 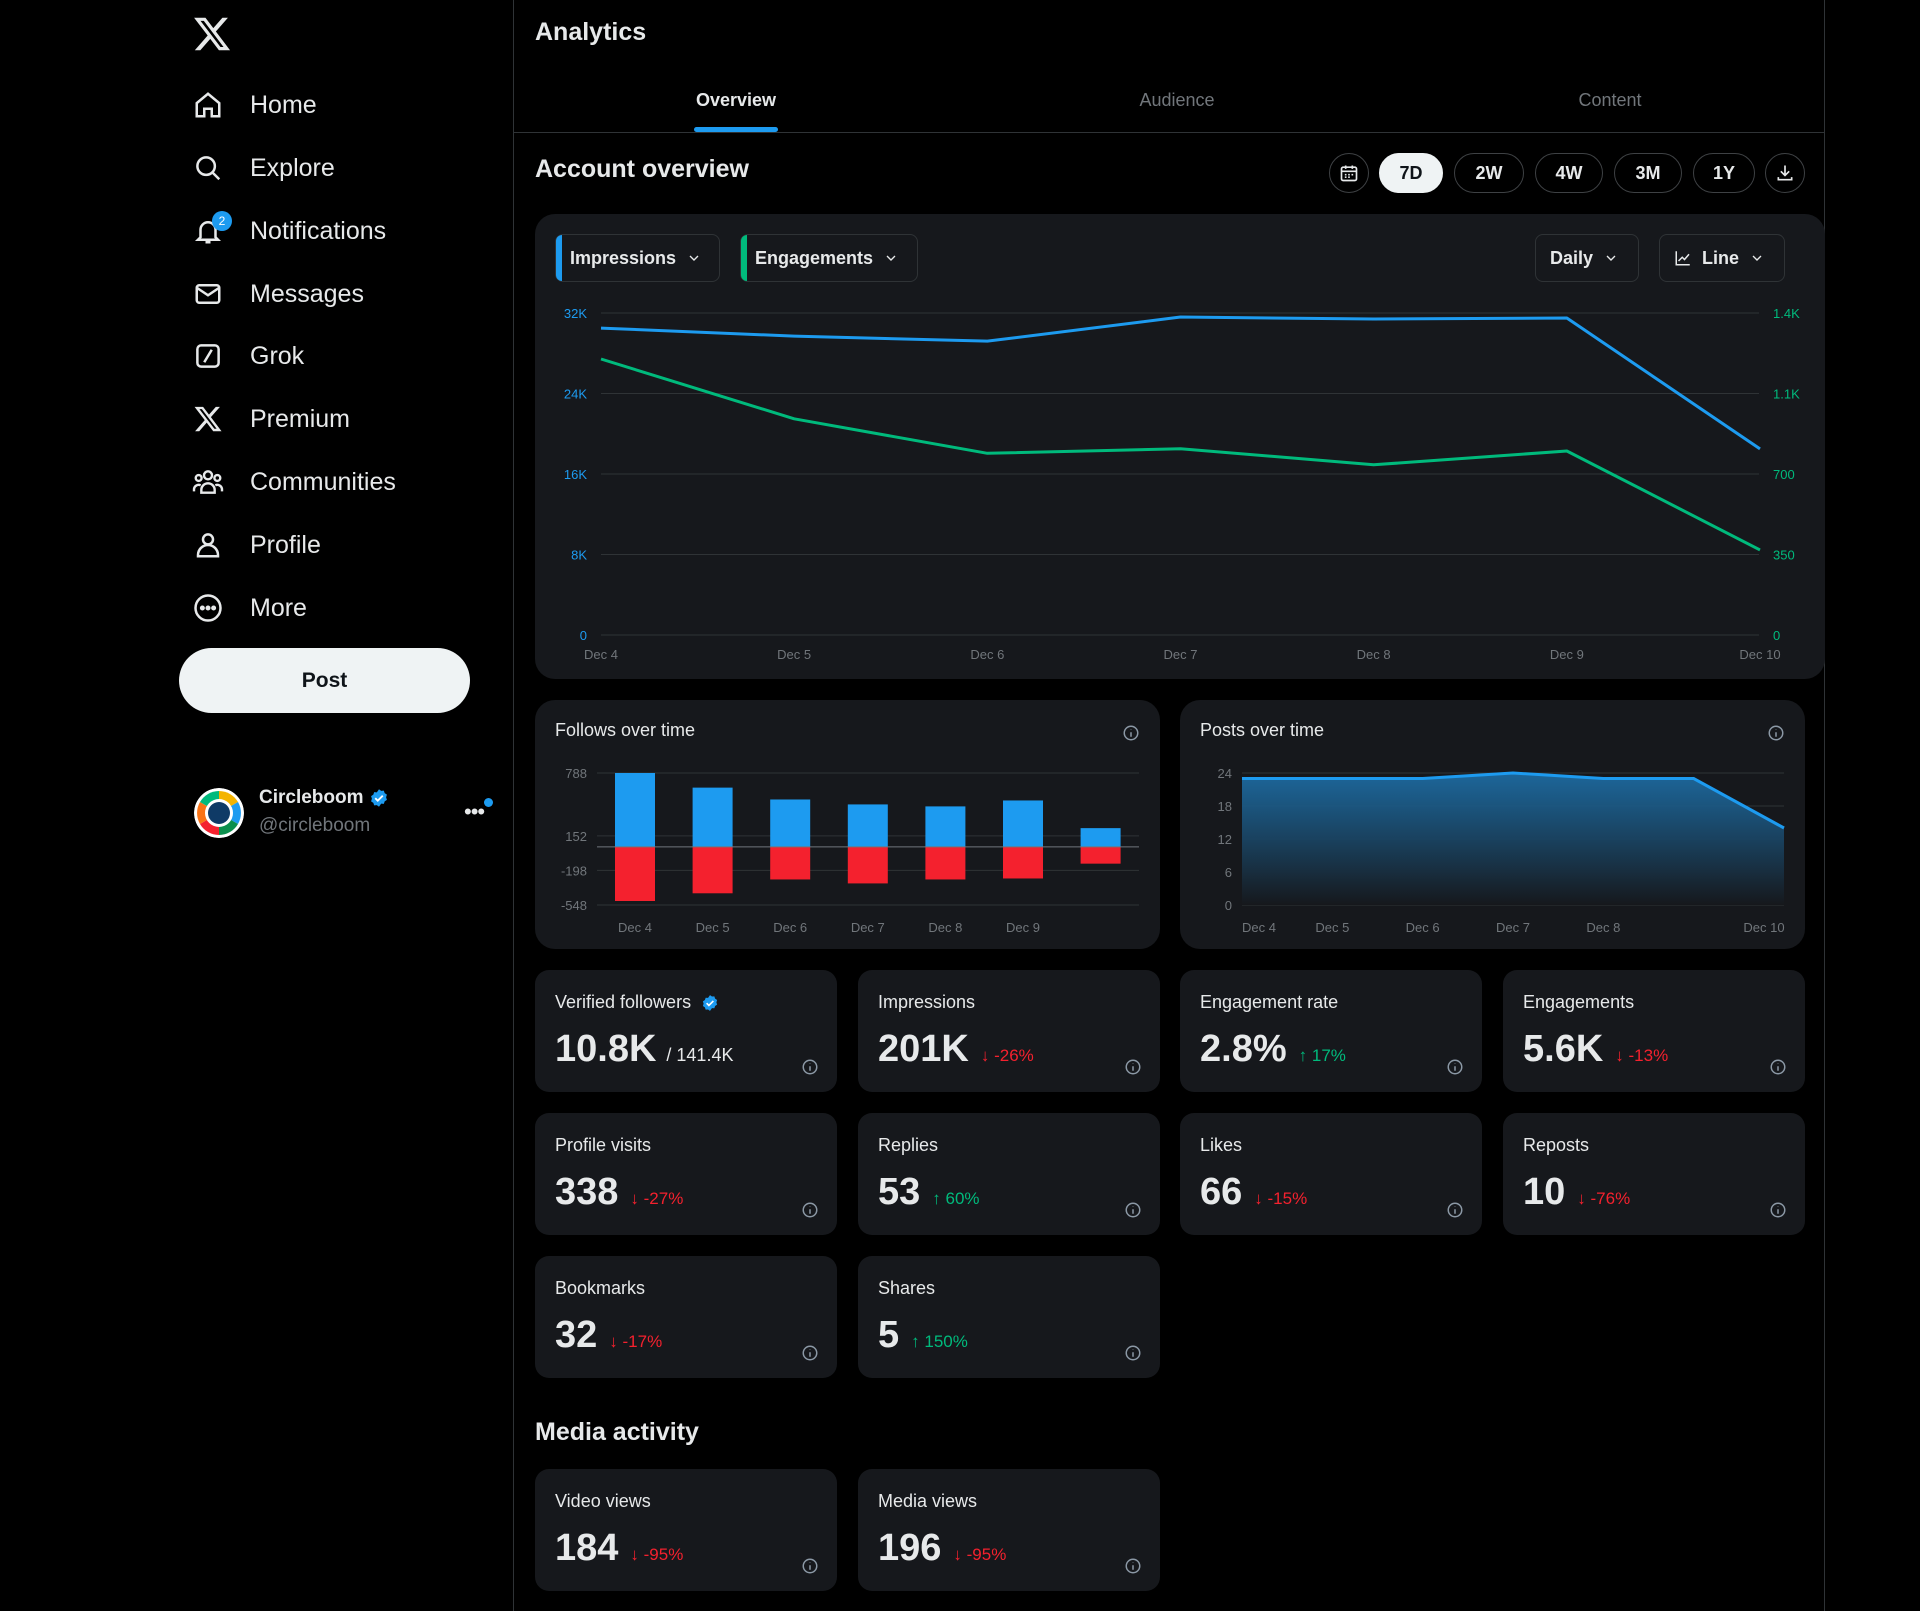 What do you see at coordinates (311, 797) in the screenshot?
I see `account-name-text: Circleboom` at bounding box center [311, 797].